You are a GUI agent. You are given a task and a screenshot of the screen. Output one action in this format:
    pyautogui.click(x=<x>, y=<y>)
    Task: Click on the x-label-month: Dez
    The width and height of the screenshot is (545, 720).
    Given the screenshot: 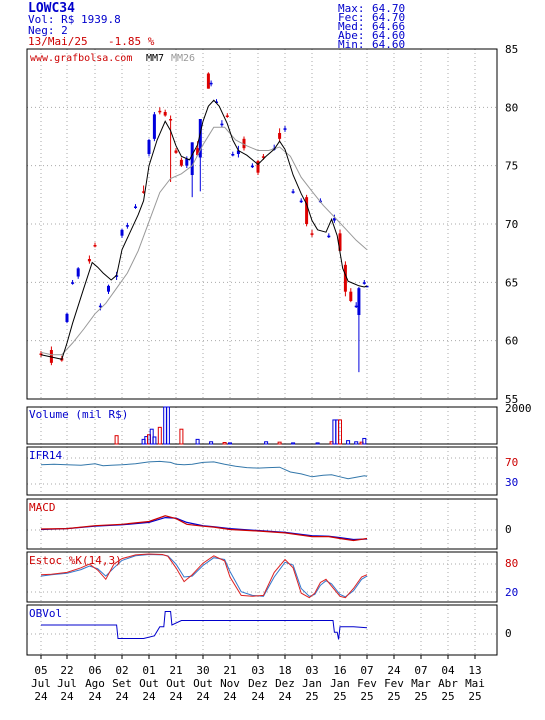 What is the action you would take?
    pyautogui.click(x=285, y=683)
    